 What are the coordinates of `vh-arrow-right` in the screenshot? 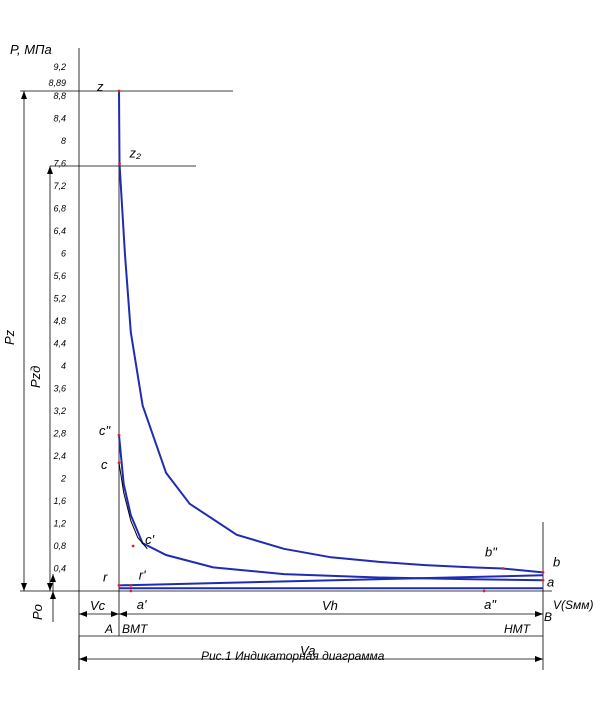 It's located at (539, 614).